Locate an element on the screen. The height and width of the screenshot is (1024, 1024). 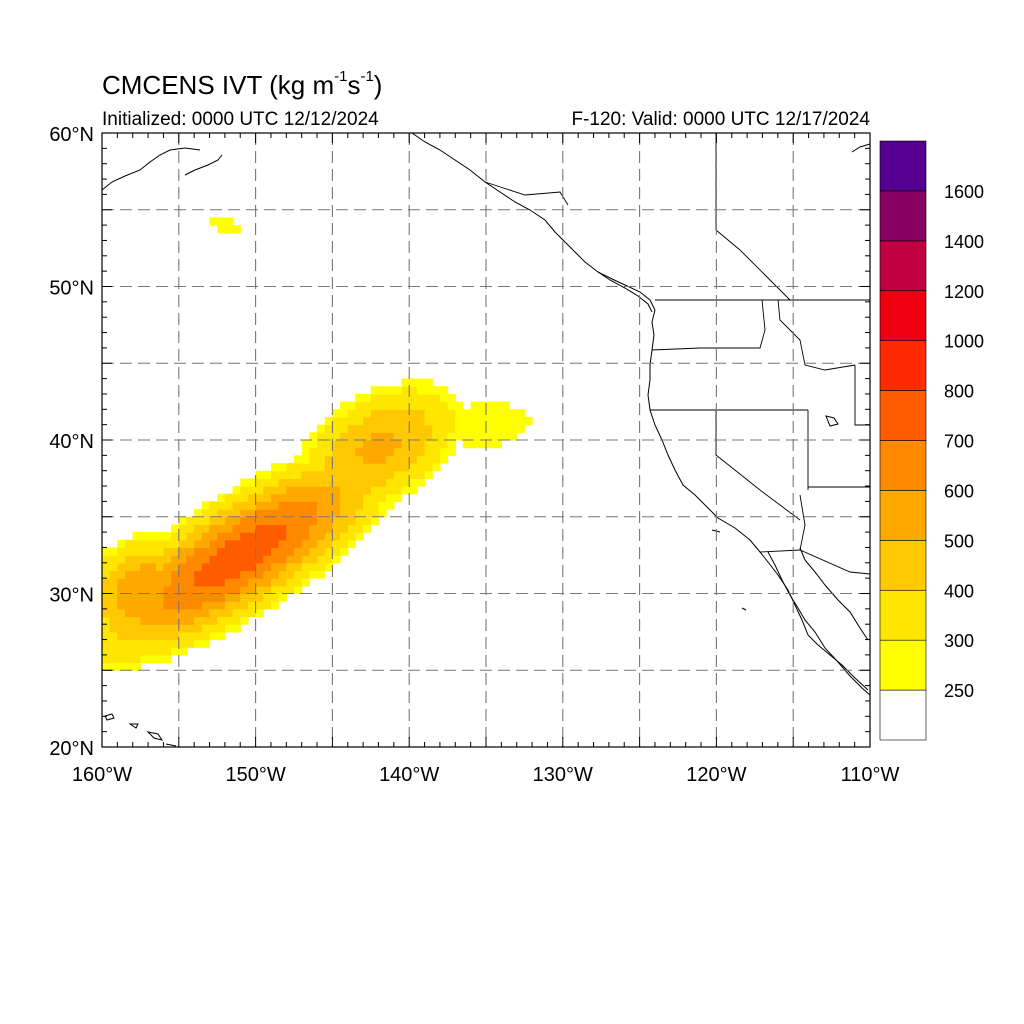
colorbar-label: 1000 is located at coordinates (964, 342).